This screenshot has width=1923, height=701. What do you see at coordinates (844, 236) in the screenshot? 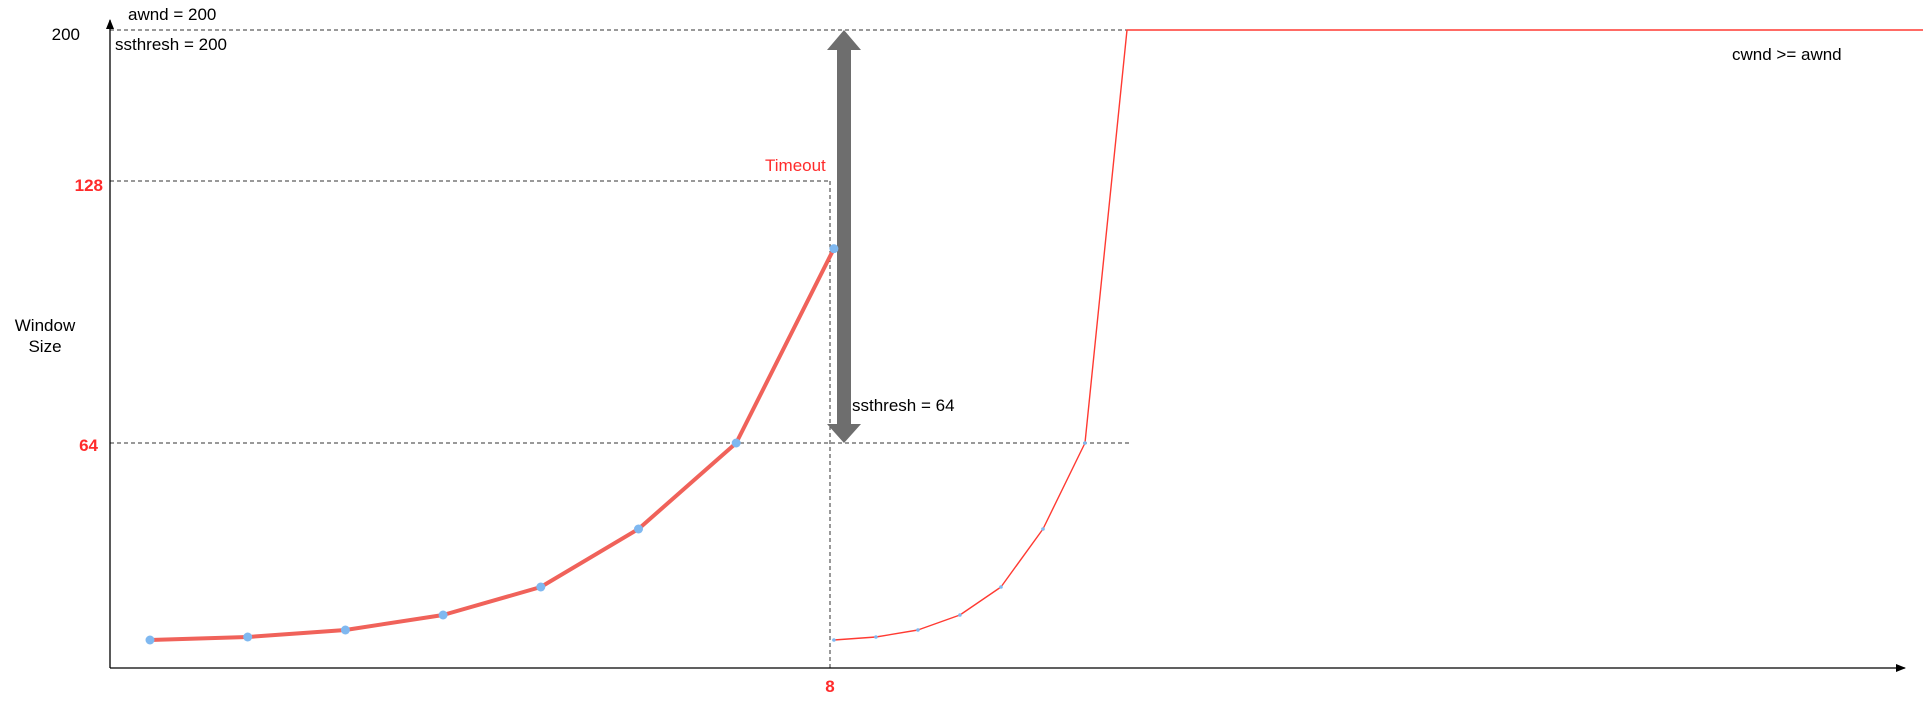
I see `ssthresh-reduction-arrow` at bounding box center [844, 236].